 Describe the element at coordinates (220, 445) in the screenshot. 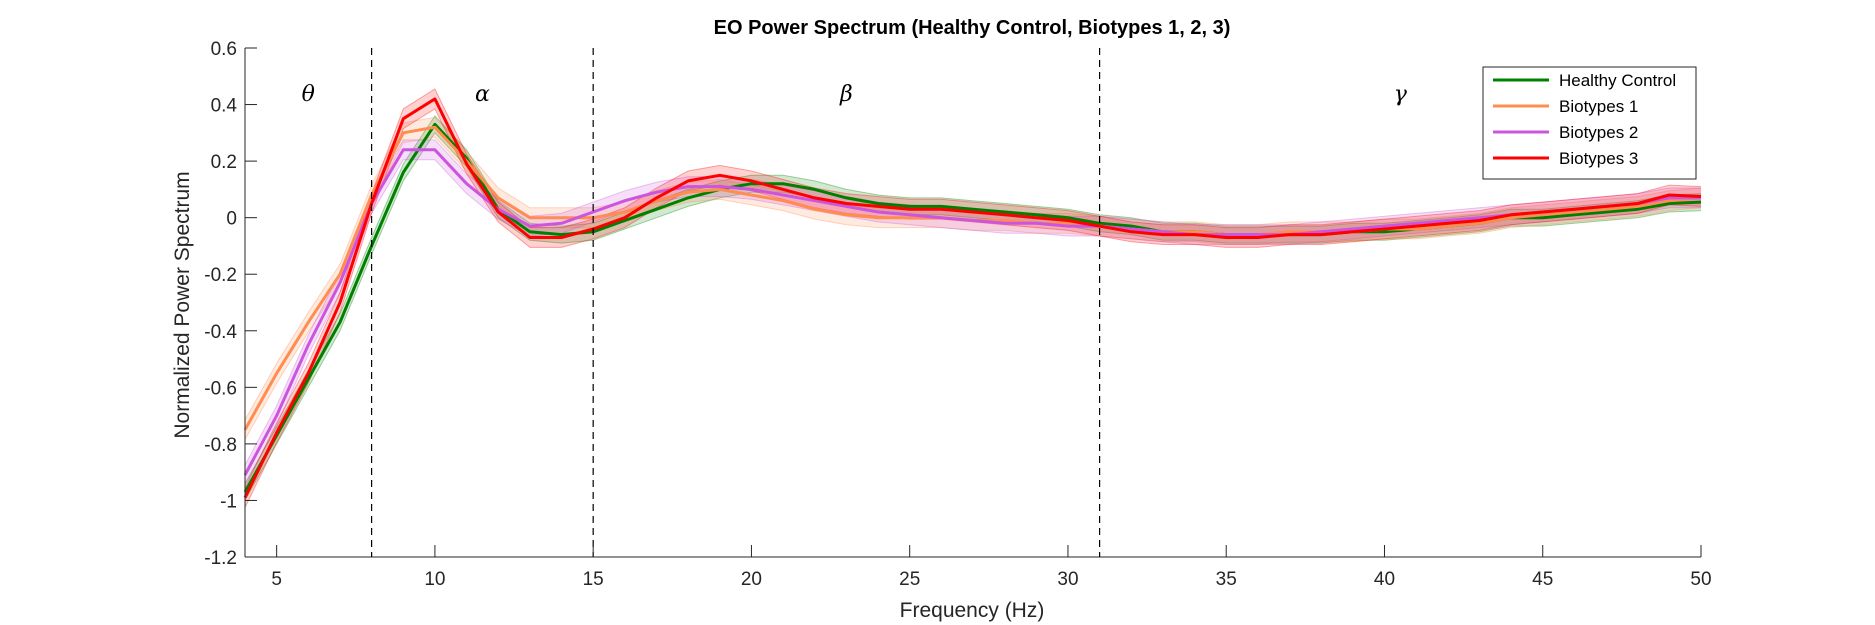

I see `y-tick-label: -0.8` at that location.